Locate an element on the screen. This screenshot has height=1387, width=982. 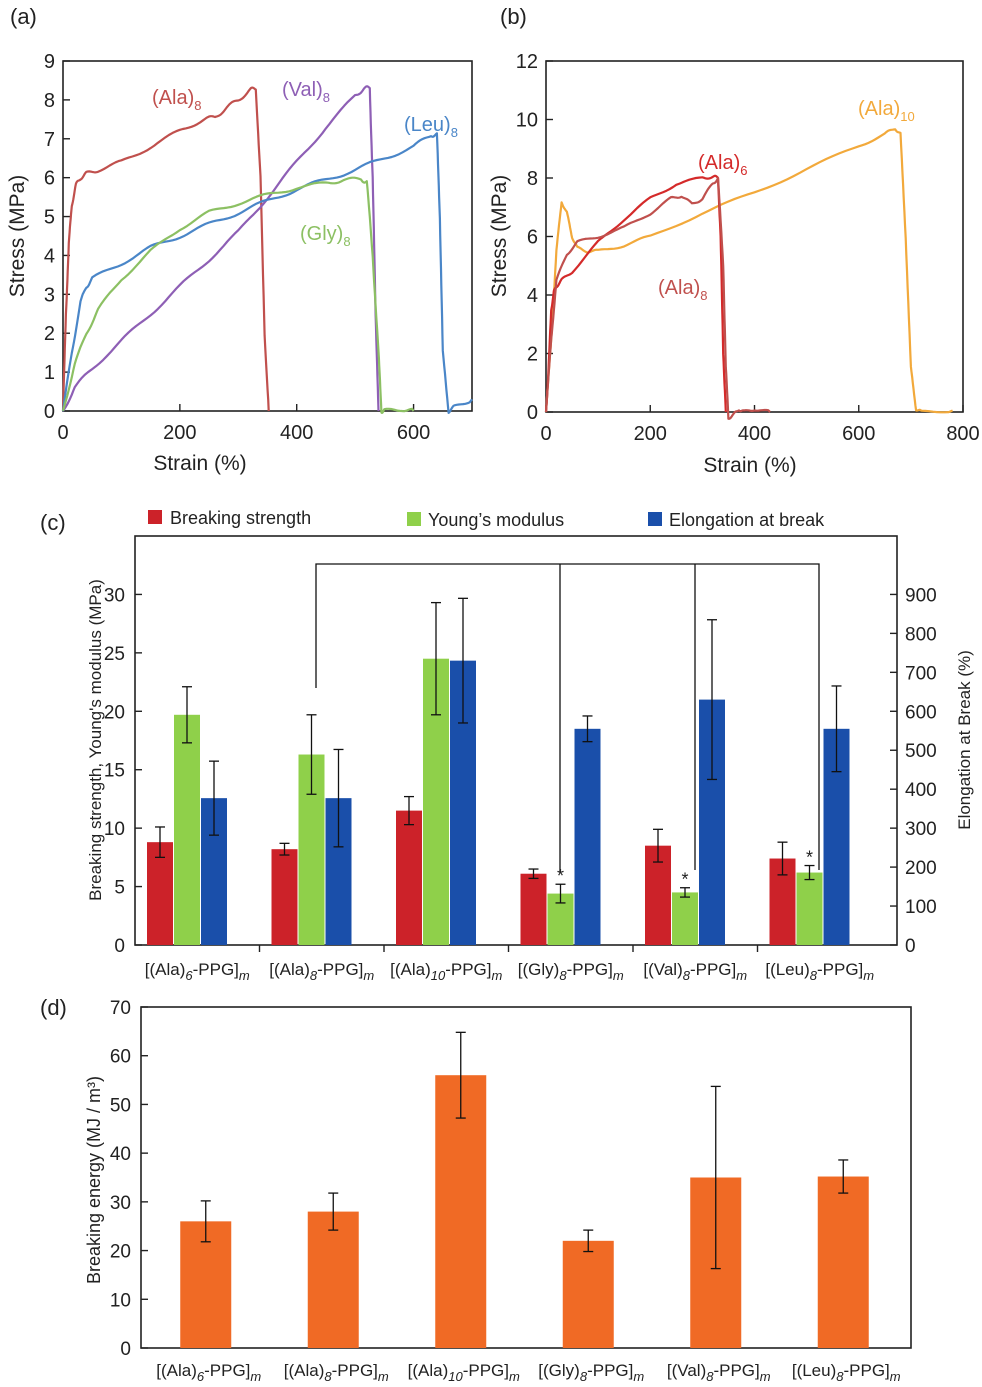
panel-a-label: (a) is located at coordinates (23, 16).